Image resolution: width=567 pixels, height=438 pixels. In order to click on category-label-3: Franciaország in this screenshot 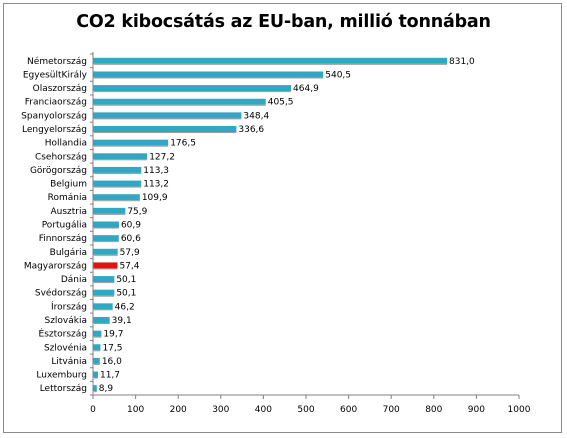, I will do `click(56, 103)`.